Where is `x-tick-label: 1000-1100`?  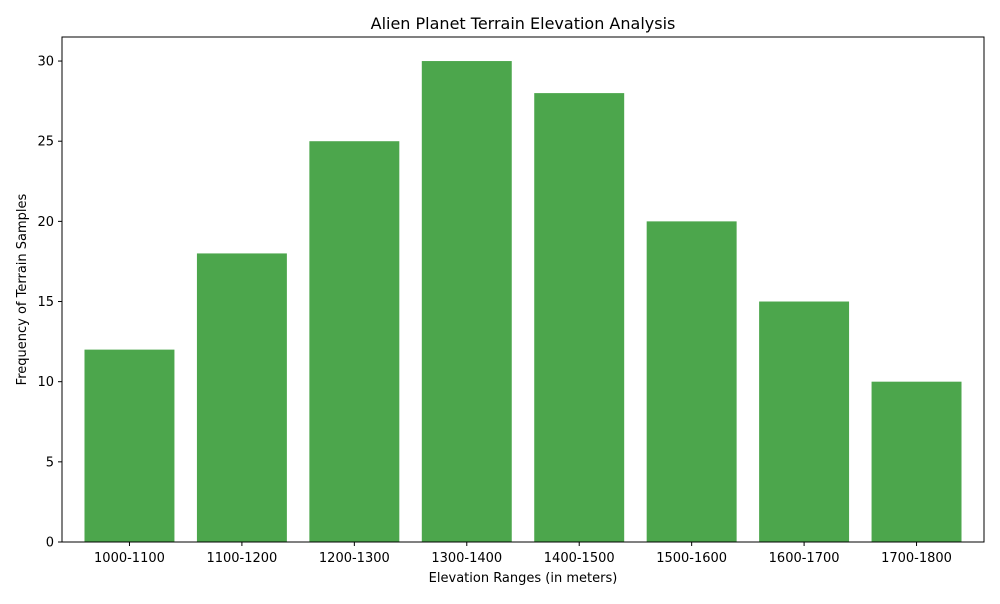 x-tick-label: 1000-1100 is located at coordinates (129, 558).